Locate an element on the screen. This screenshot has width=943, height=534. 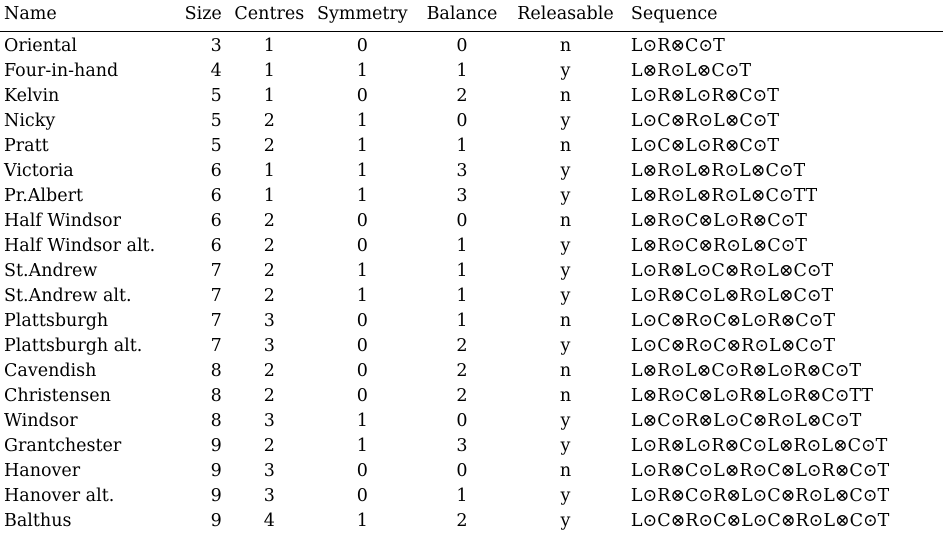
header-size: Size is located at coordinates (199, 16).